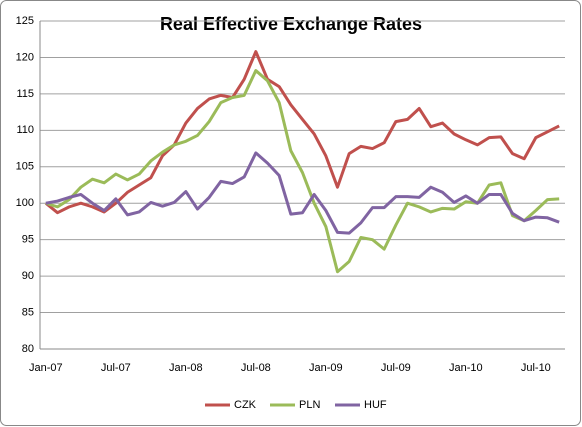  I want to click on y-tick-label: 120, so click(25, 57).